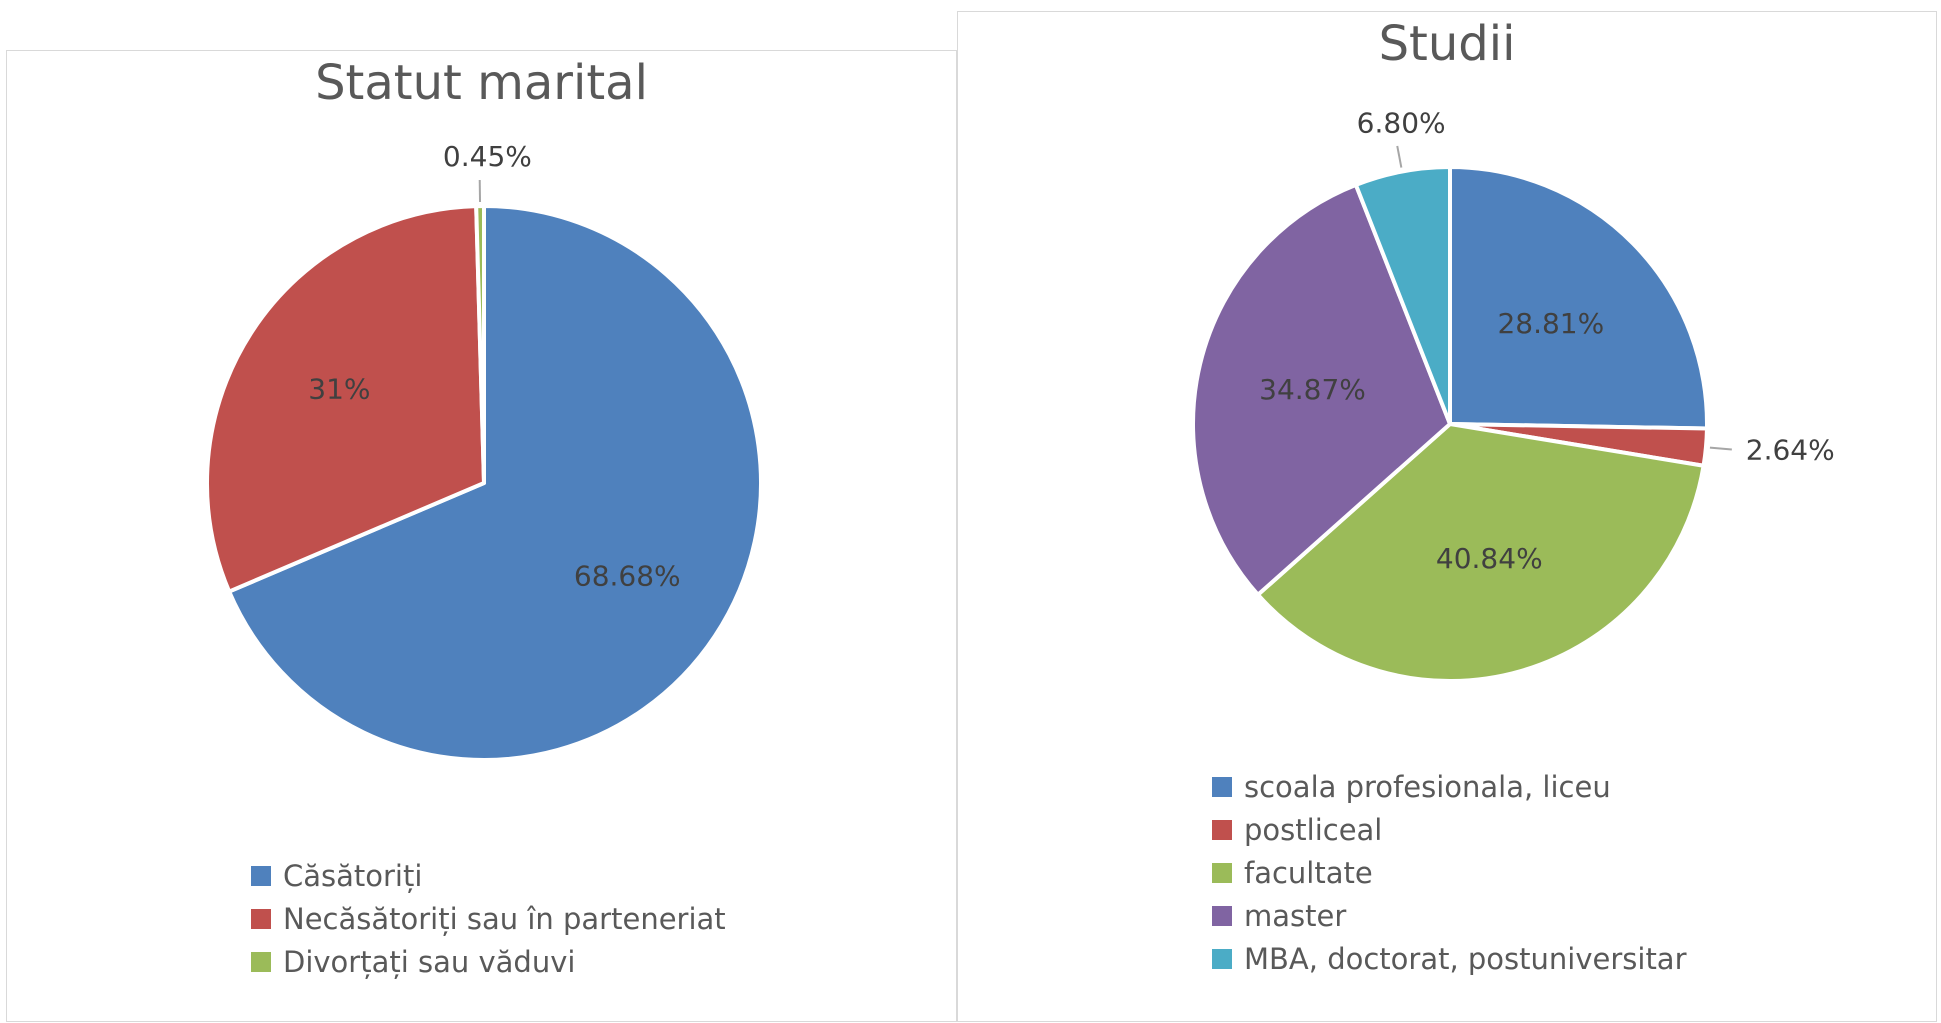 This screenshot has height=1023, width=1941. I want to click on legend-item: scoala profesionala, liceu, so click(1449, 786).